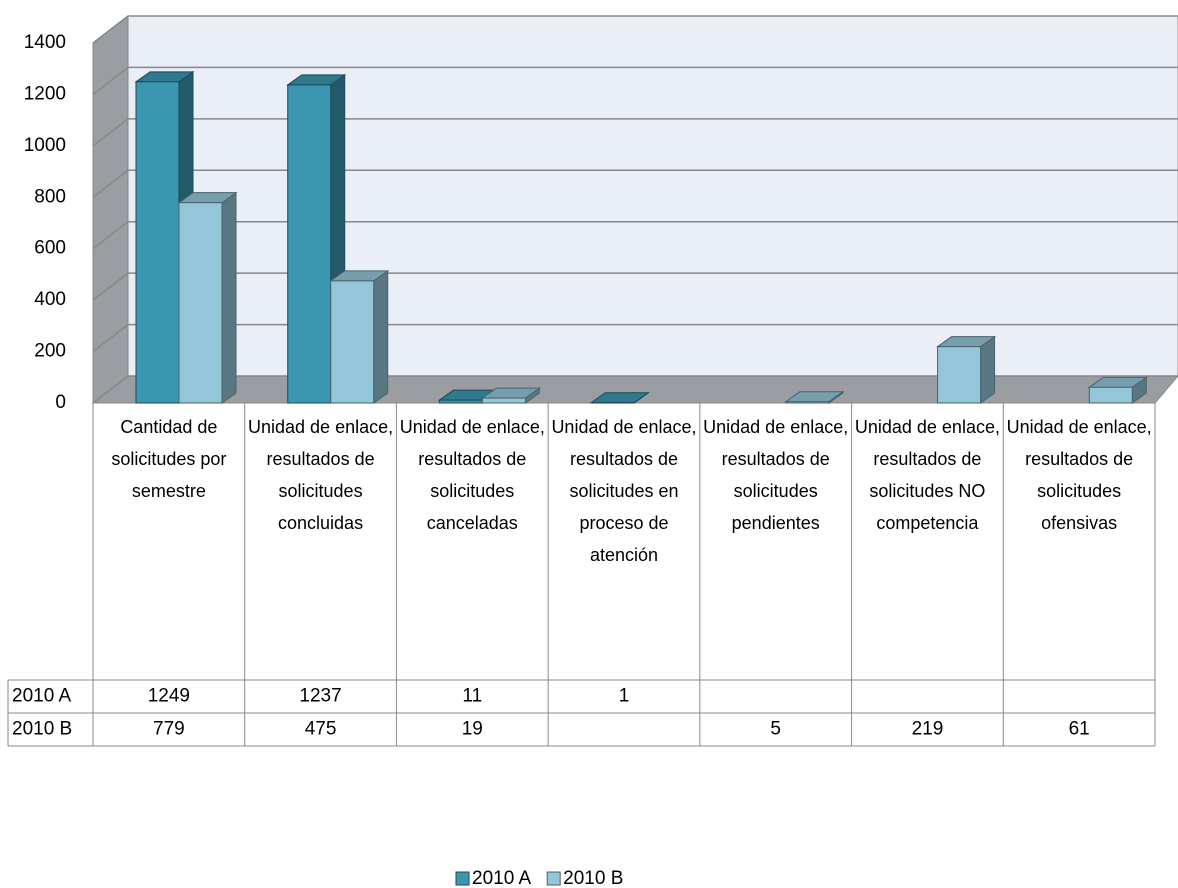  What do you see at coordinates (110, 209) in the screenshot?
I see `side-wall` at bounding box center [110, 209].